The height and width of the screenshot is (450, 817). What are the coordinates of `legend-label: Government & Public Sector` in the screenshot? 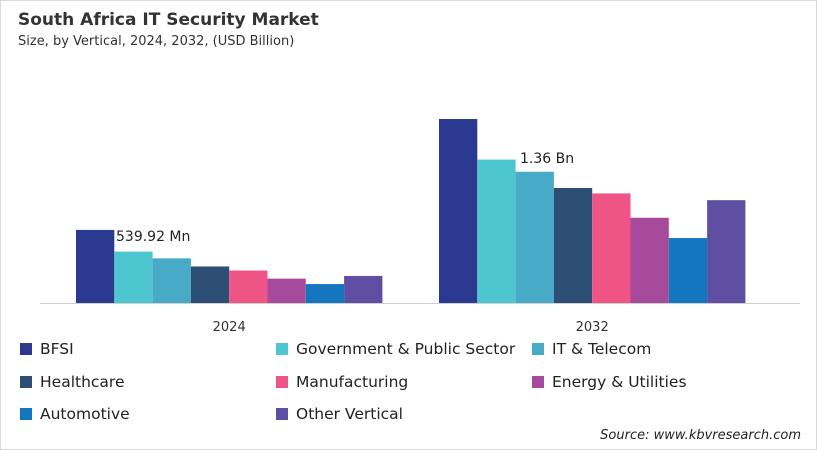 It's located at (406, 349).